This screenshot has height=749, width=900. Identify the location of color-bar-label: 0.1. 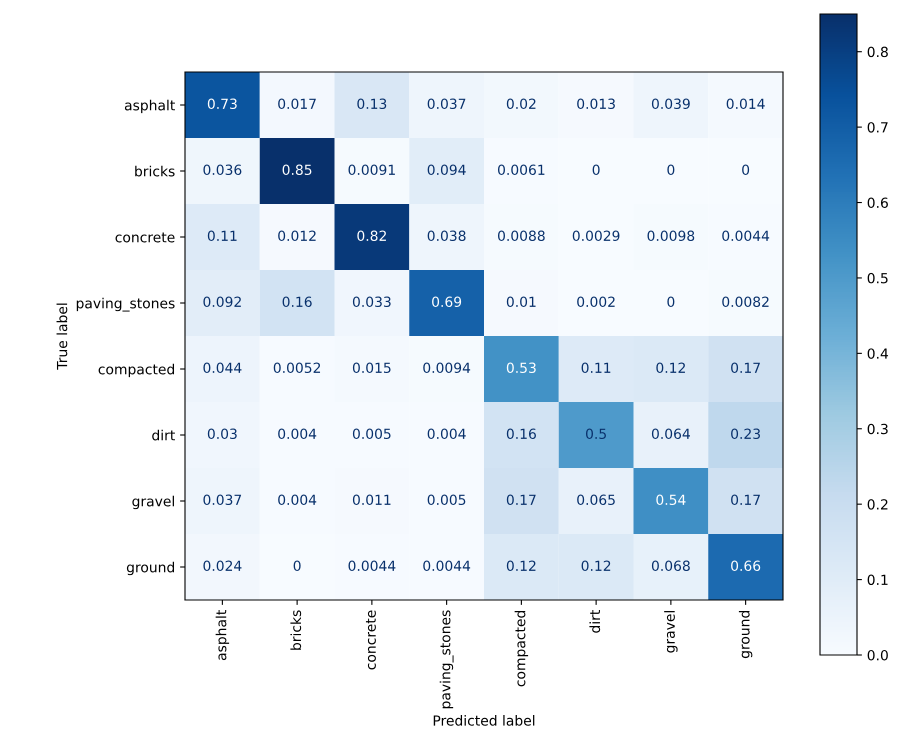
(878, 580).